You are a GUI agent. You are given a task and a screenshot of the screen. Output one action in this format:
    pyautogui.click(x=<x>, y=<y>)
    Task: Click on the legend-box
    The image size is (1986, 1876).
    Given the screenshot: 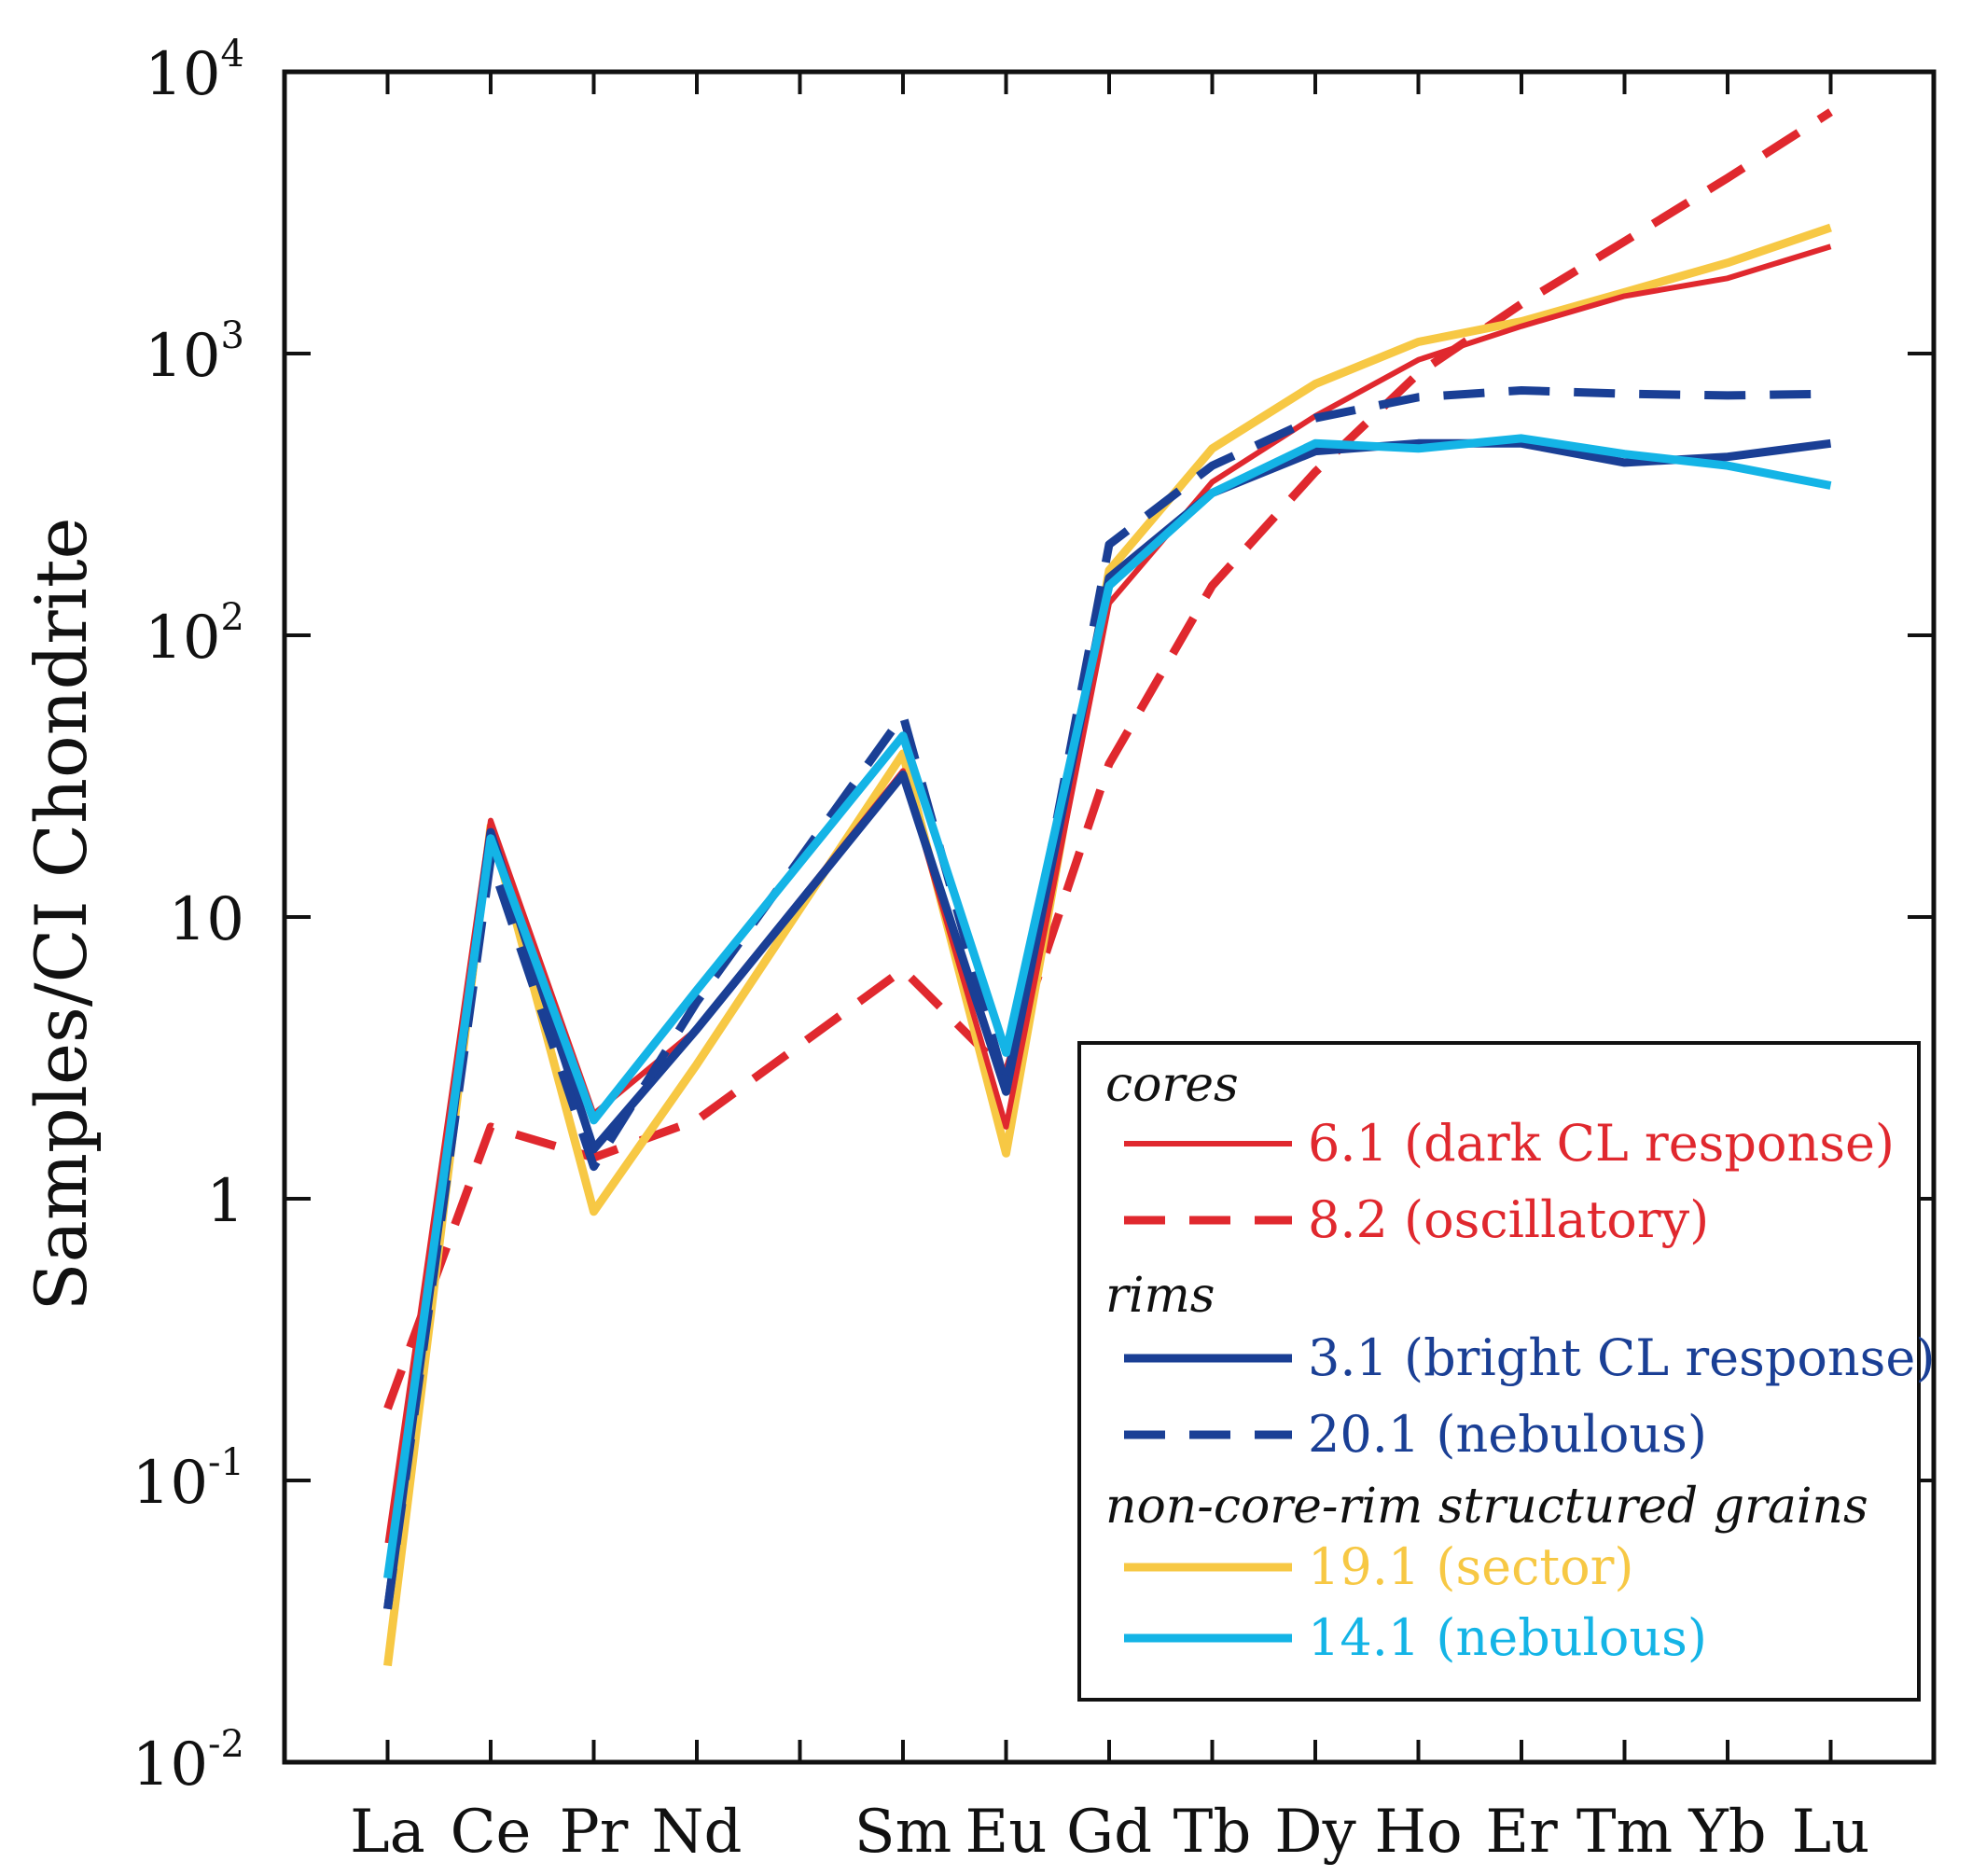 What is the action you would take?
    pyautogui.click(x=1499, y=1371)
    